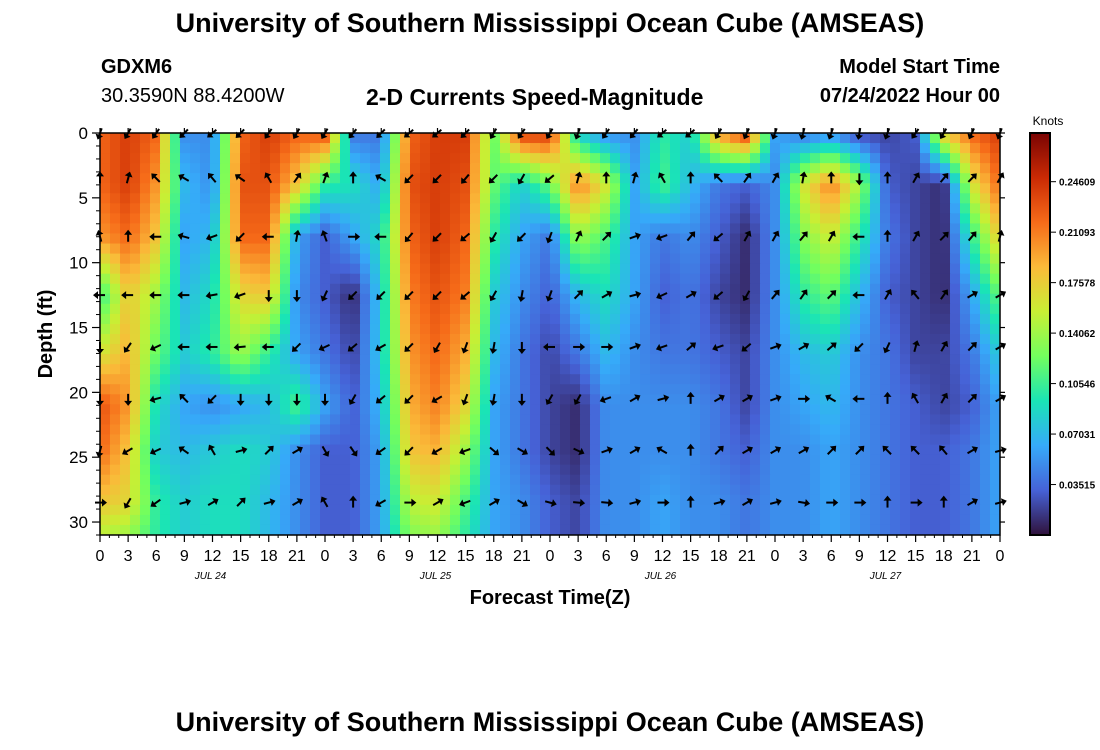 This screenshot has height=750, width=1100. Describe the element at coordinates (944, 556) in the screenshot. I see `x-tick-label: 18` at that location.